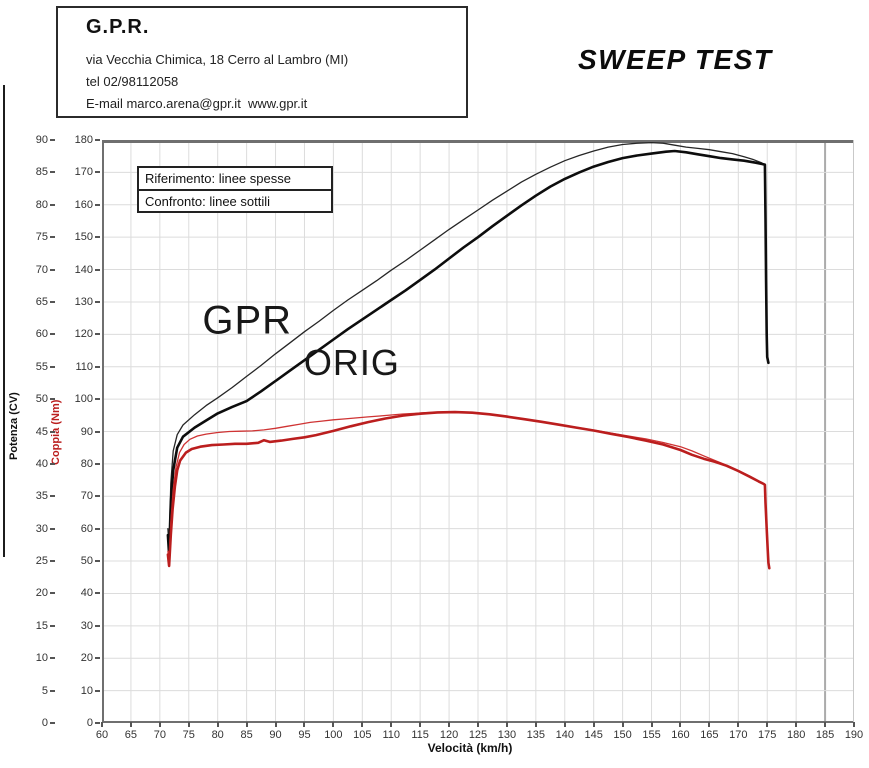 Image resolution: width=869 pixels, height=768 pixels. I want to click on power-tick-label: 10, so click(41, 658).